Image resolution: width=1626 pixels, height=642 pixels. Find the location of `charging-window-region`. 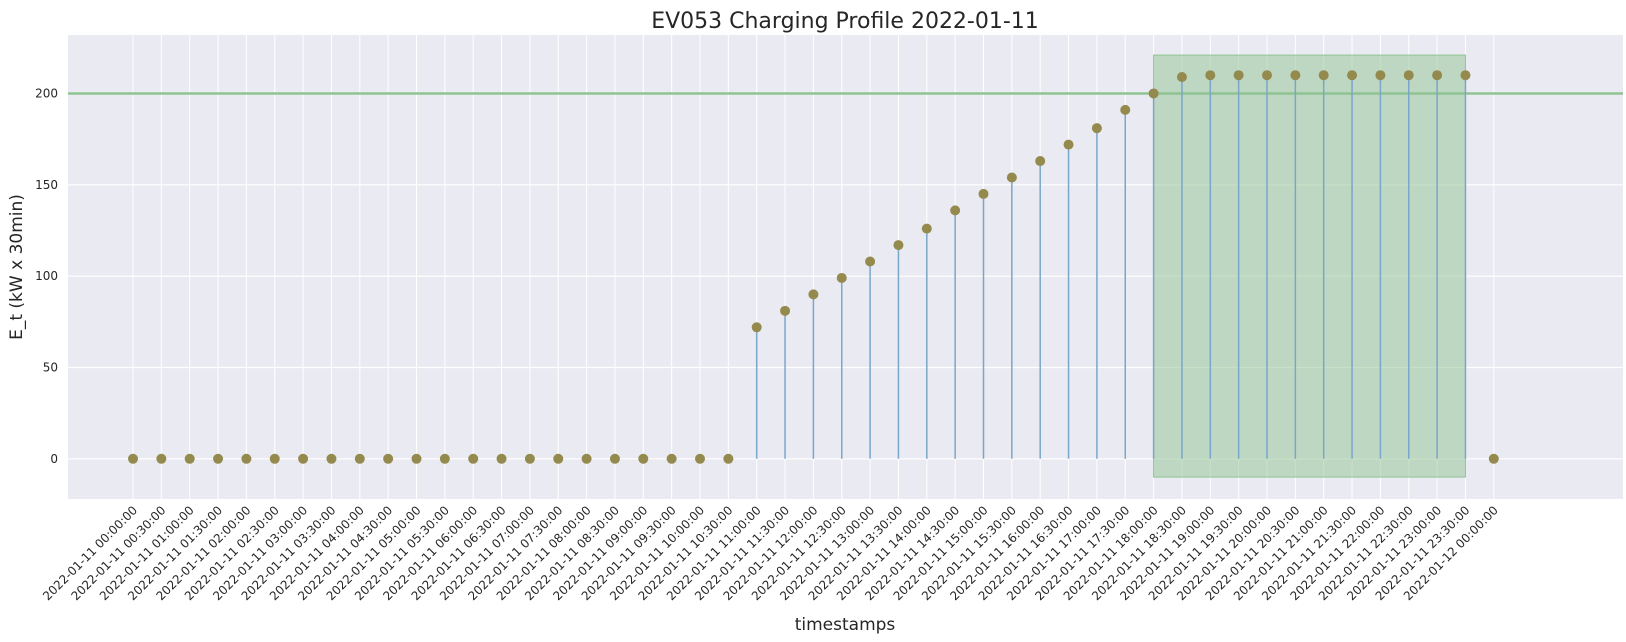

charging-window-region is located at coordinates (1309, 266).